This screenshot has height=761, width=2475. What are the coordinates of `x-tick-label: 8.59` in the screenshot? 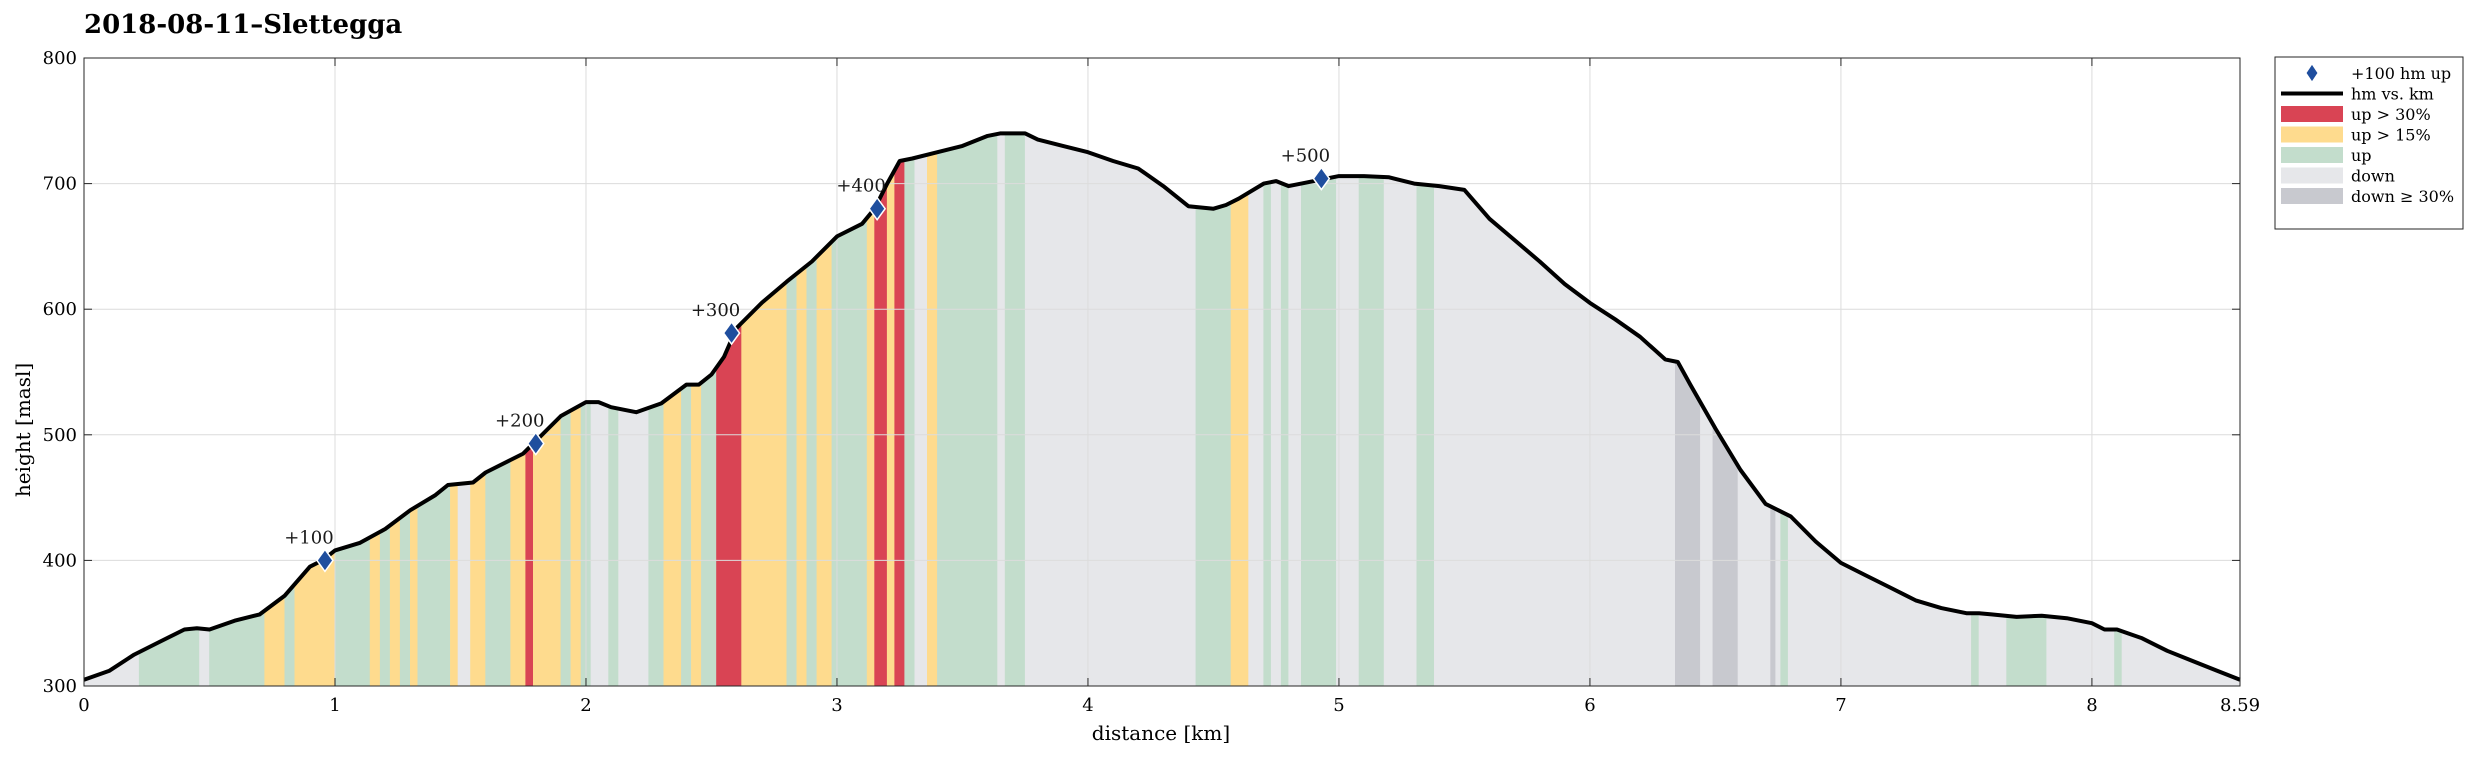 It's located at (2240, 705).